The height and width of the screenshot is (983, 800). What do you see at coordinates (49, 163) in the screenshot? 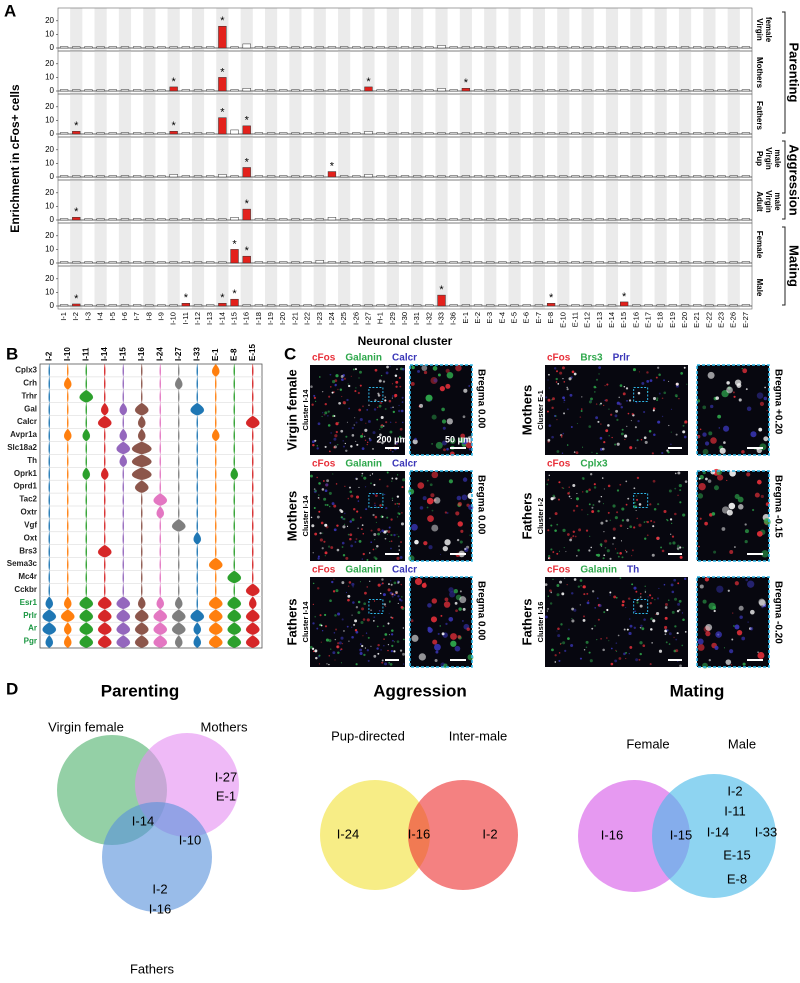
I see `y-tick-label: 10` at bounding box center [49, 163].